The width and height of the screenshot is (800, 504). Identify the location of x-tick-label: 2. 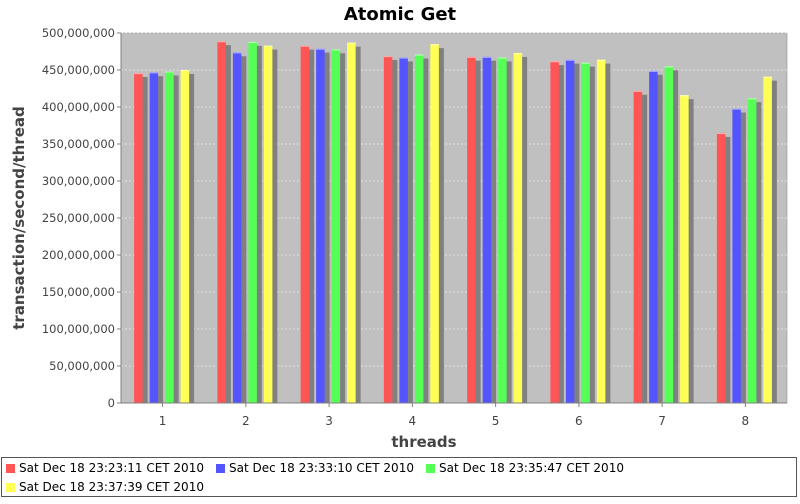
(246, 421).